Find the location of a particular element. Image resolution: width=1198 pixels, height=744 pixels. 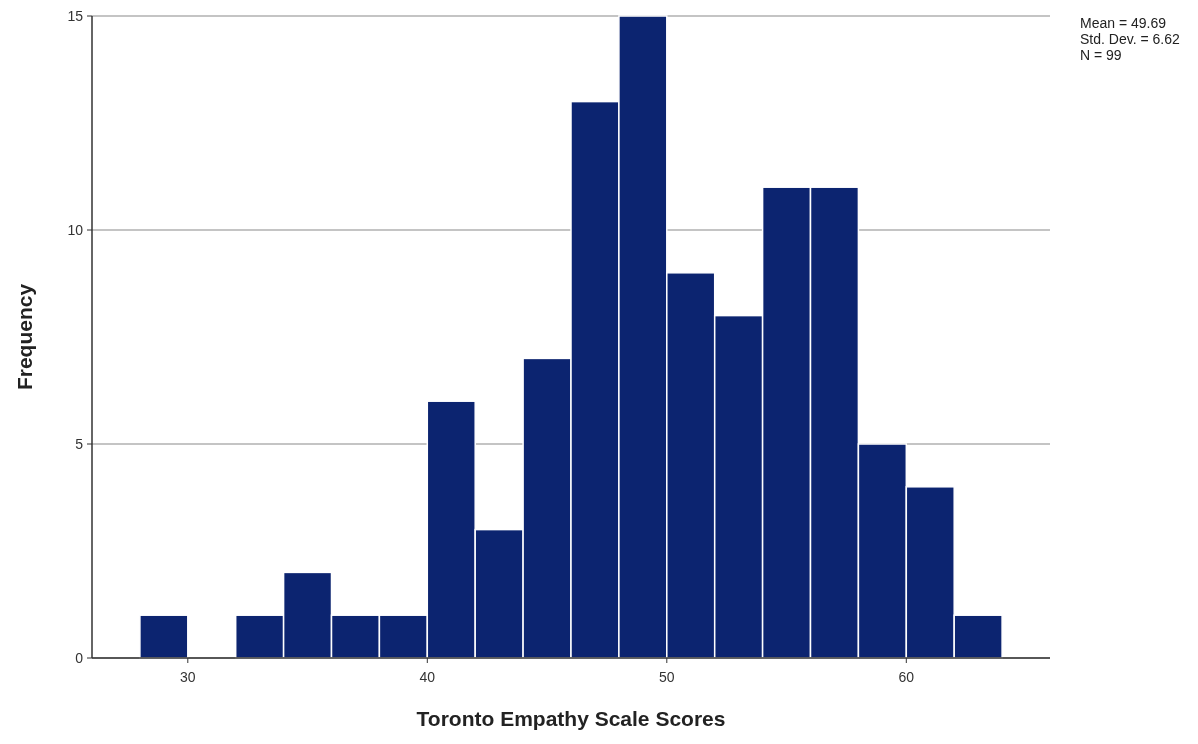

y-tick-label: 5 is located at coordinates (79, 443).